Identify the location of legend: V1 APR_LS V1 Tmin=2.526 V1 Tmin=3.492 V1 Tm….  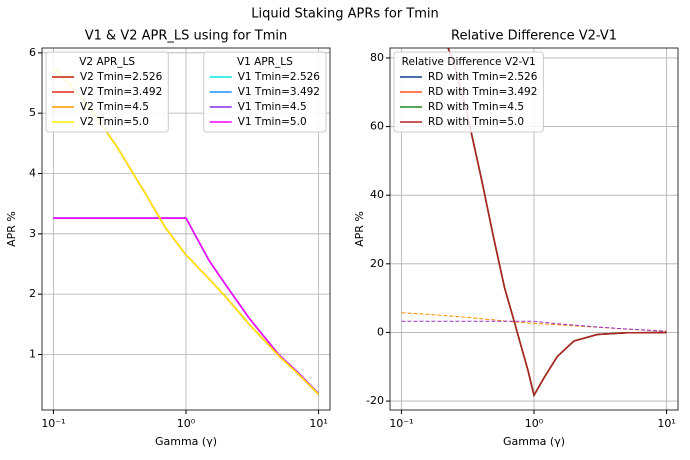
(265, 92).